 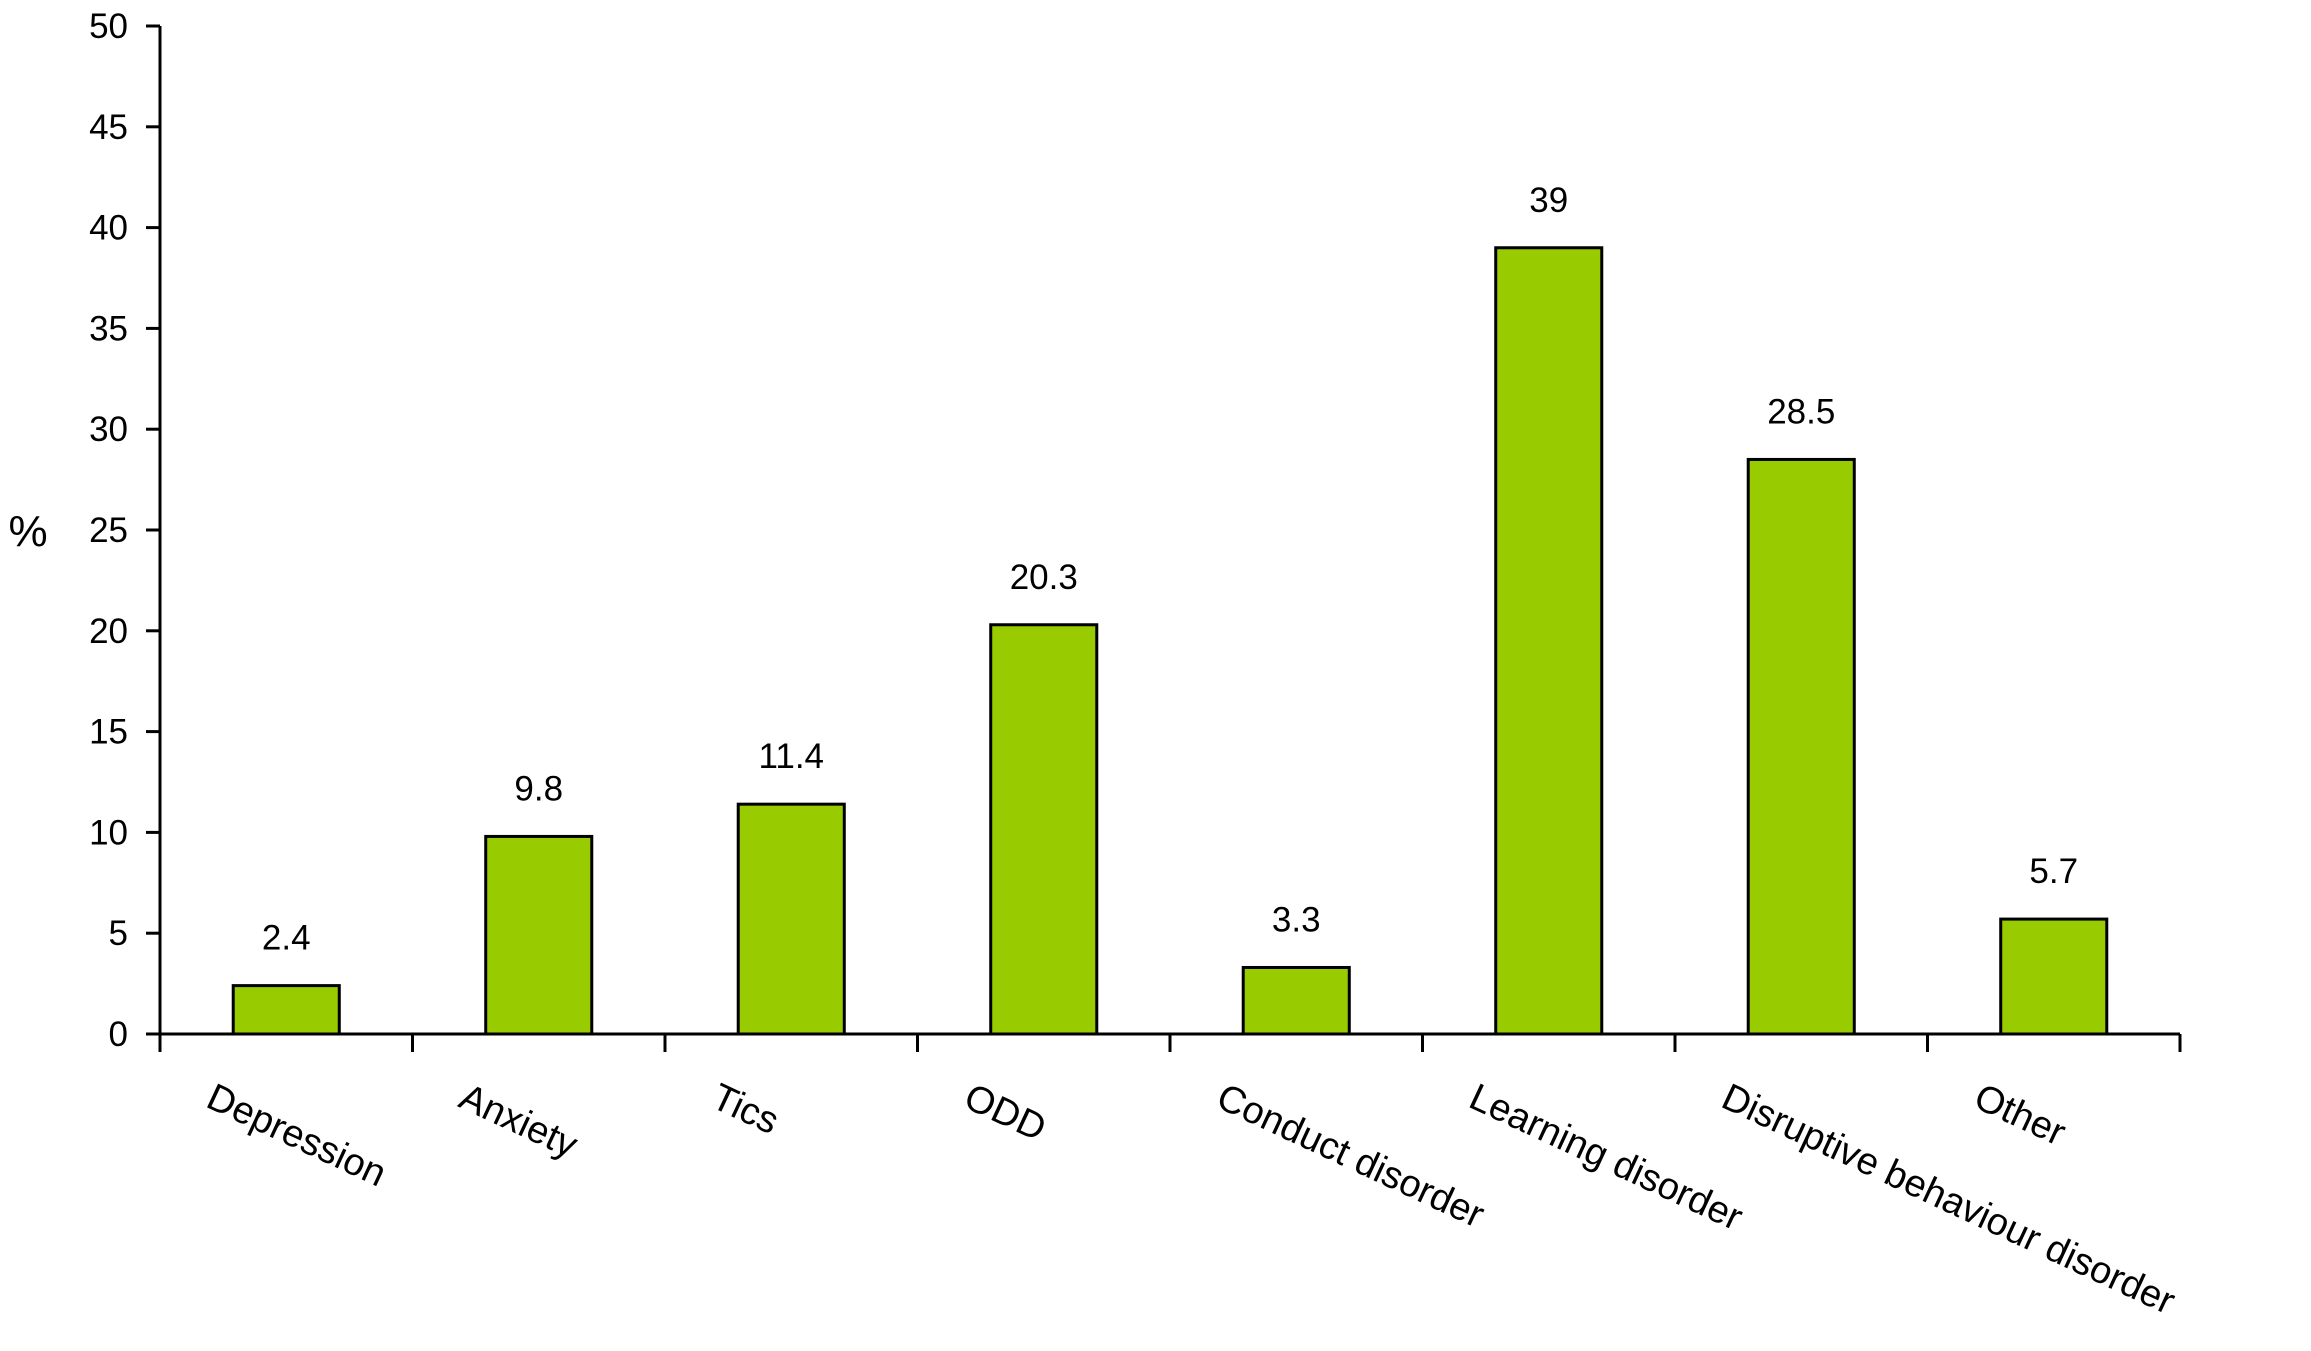 I want to click on bar-value-label: 5.7, so click(x=2053, y=871).